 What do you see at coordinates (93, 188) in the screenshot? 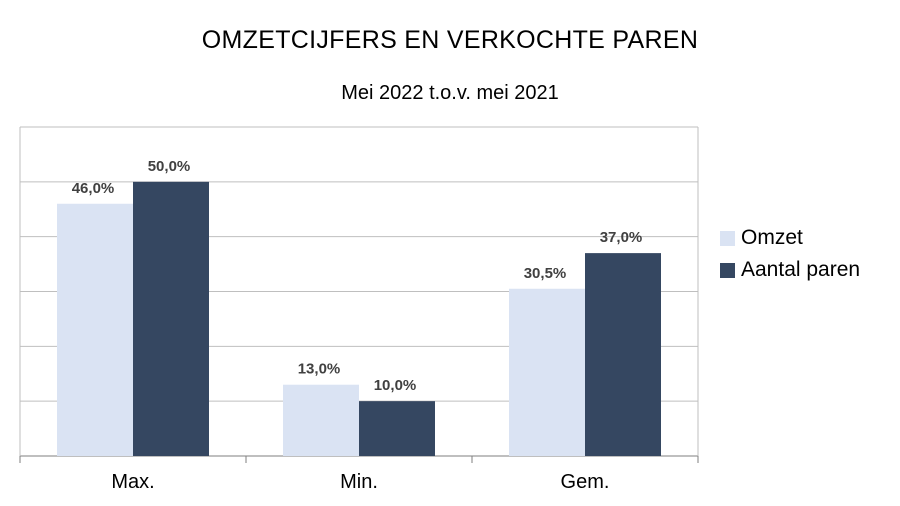
I see `data-label: 46,0%` at bounding box center [93, 188].